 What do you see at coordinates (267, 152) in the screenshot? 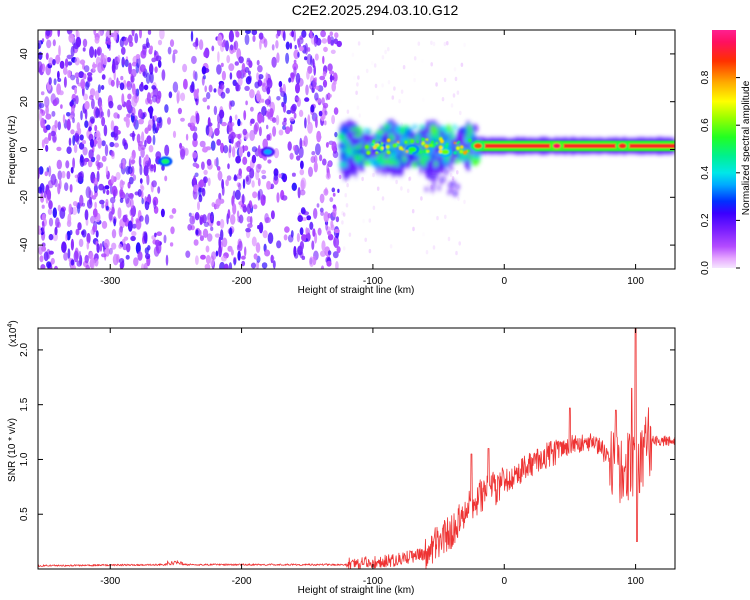
I see `hotspot-core` at bounding box center [267, 152].